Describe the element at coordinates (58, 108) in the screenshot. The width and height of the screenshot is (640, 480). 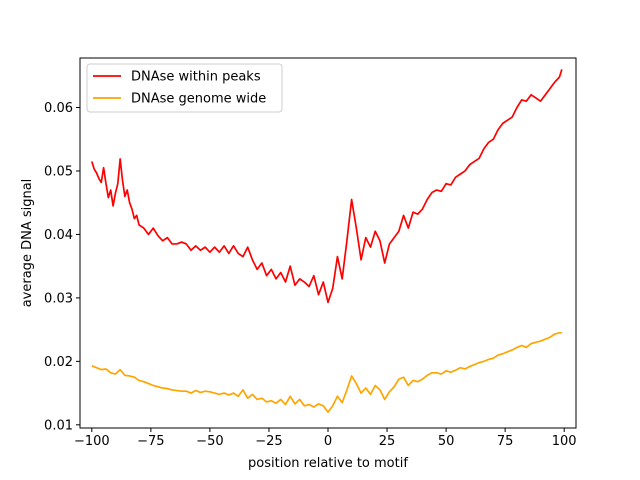
I see `y-tick-label: 0.06` at that location.